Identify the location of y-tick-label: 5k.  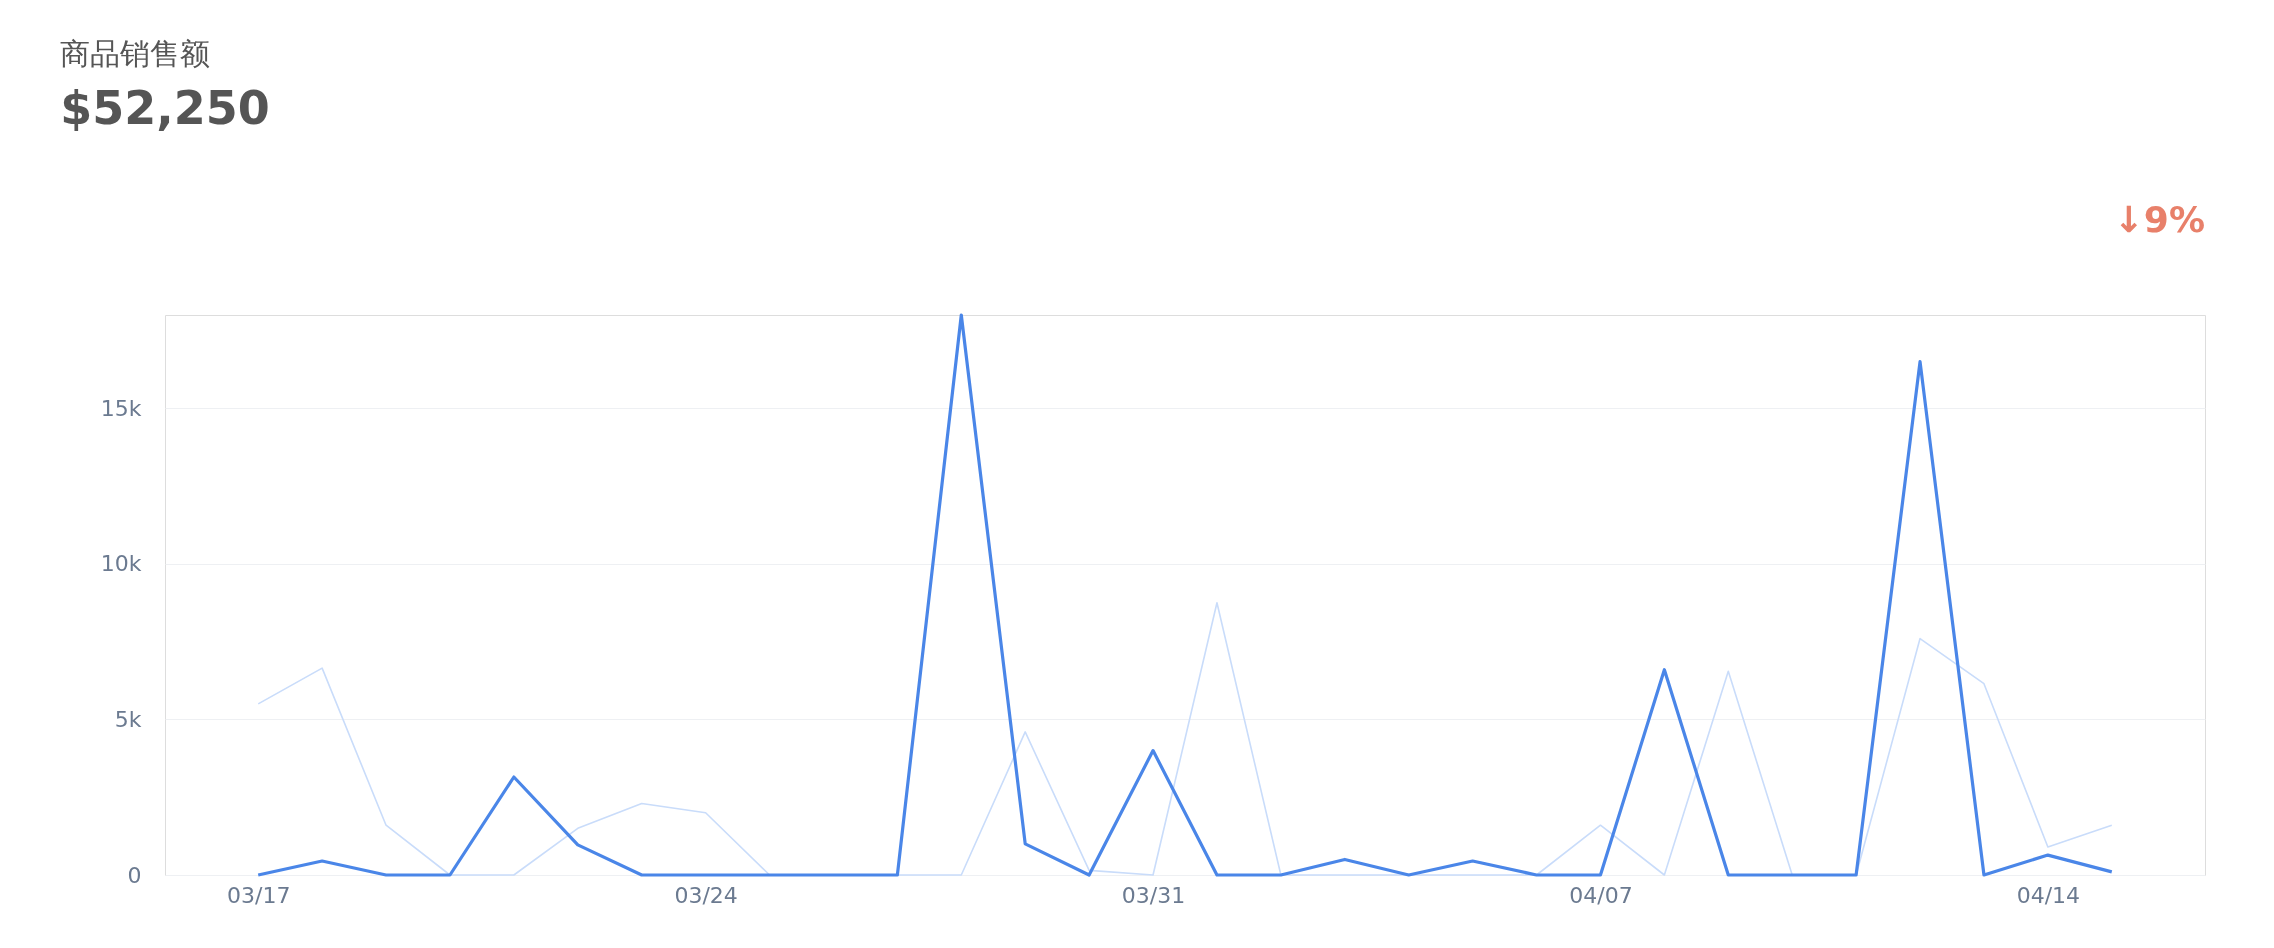
(128, 719).